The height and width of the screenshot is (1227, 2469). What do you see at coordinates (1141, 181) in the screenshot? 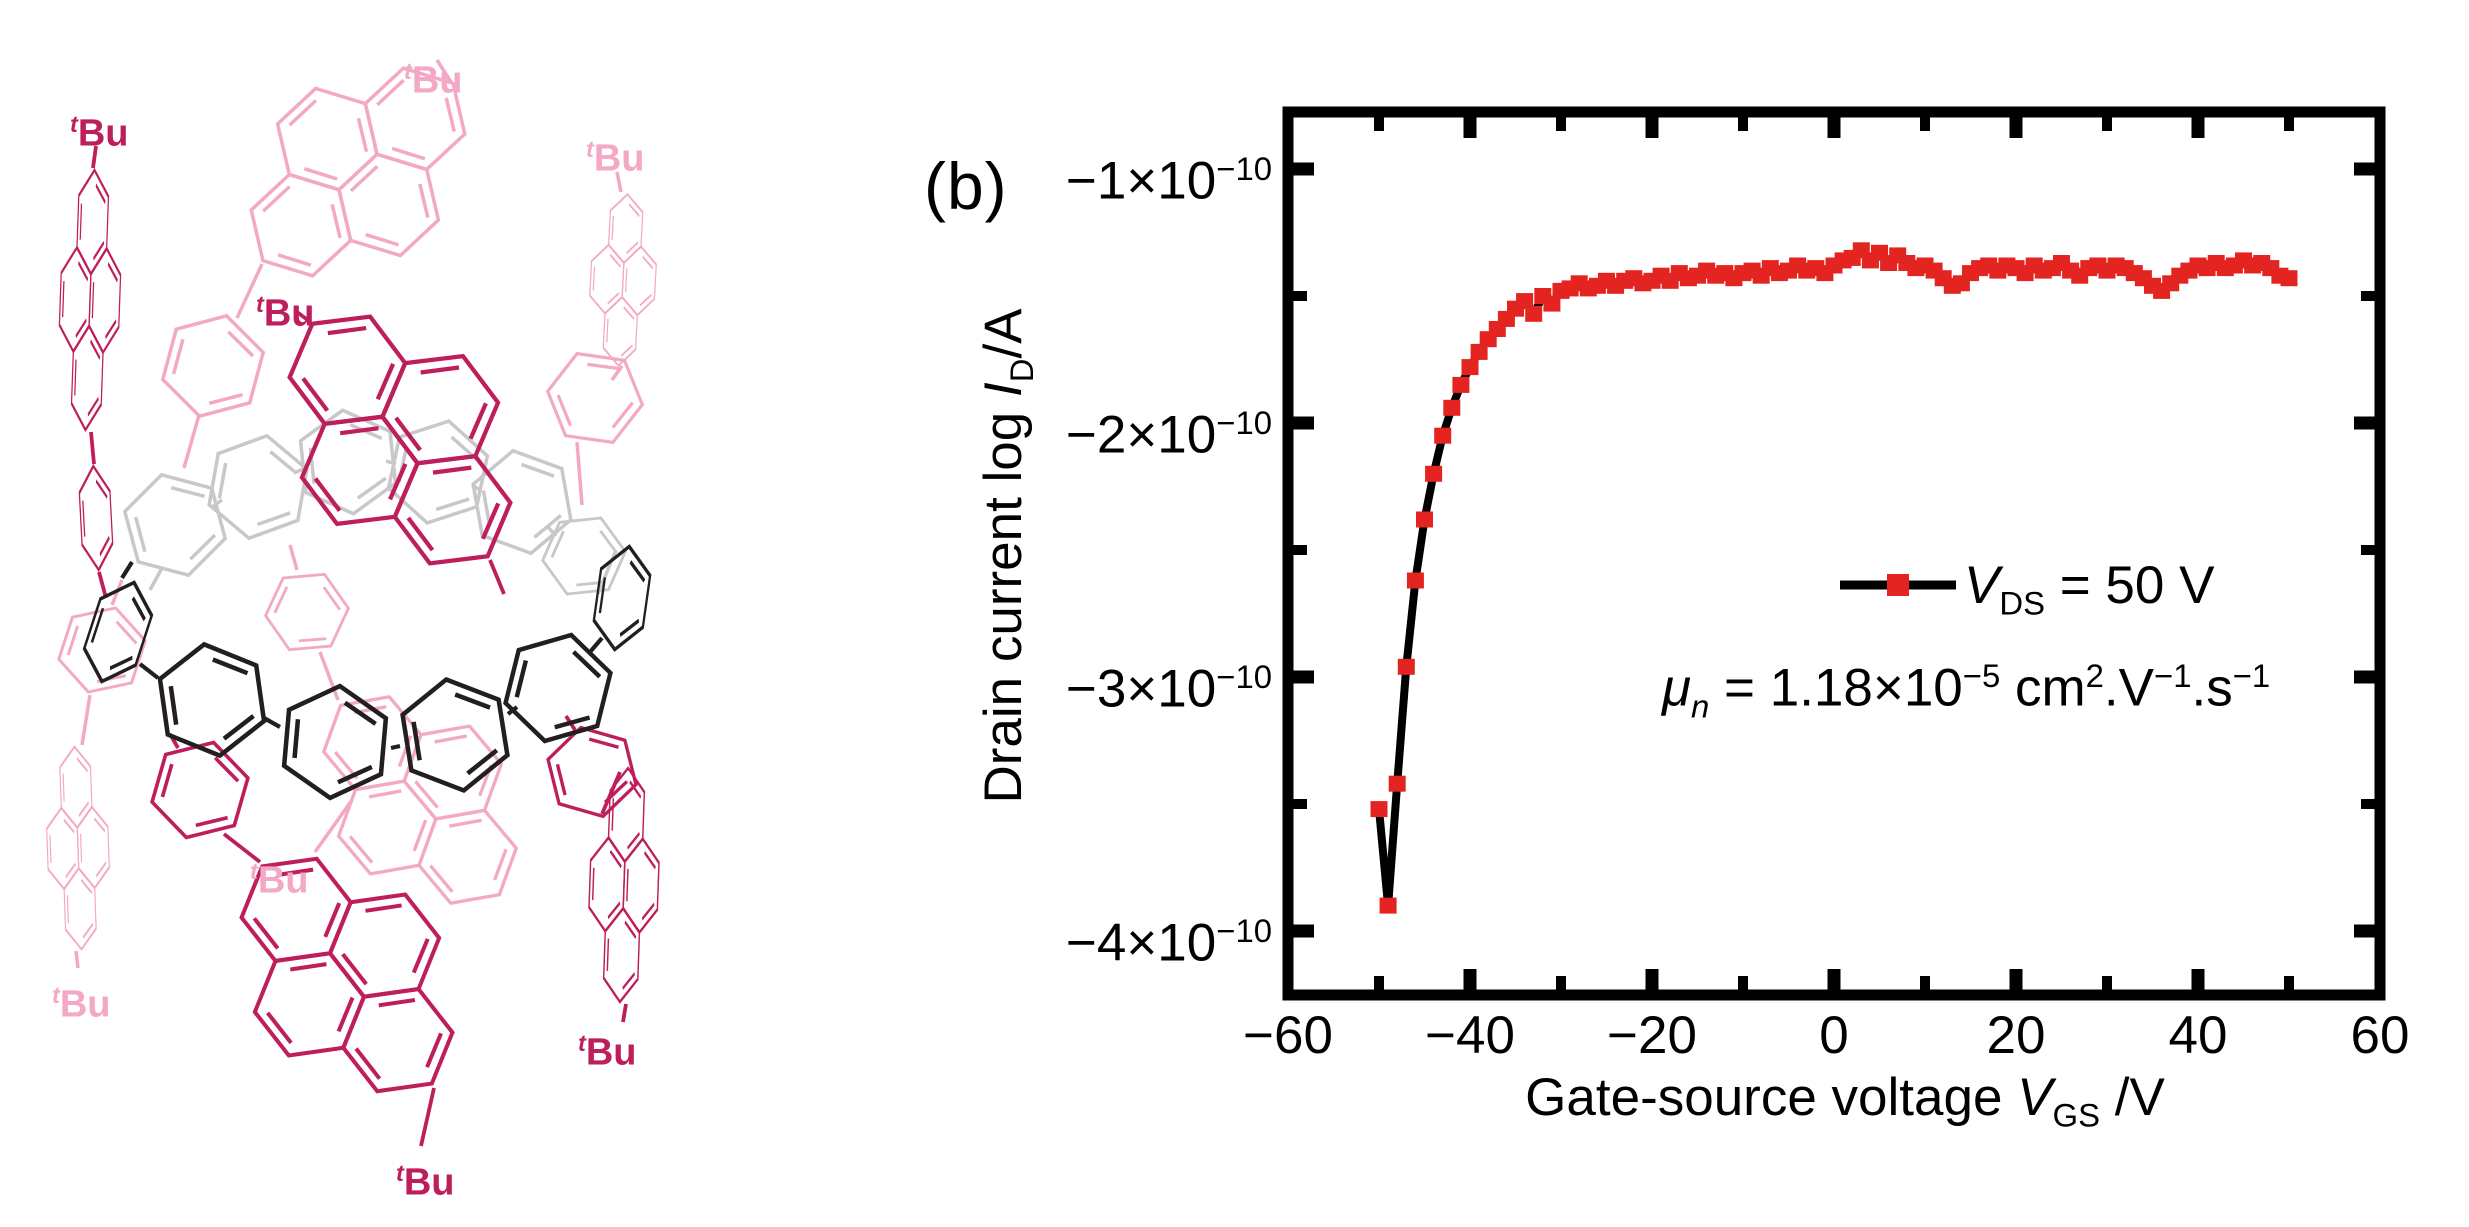
I see `text-segment: −1×10` at bounding box center [1141, 181].